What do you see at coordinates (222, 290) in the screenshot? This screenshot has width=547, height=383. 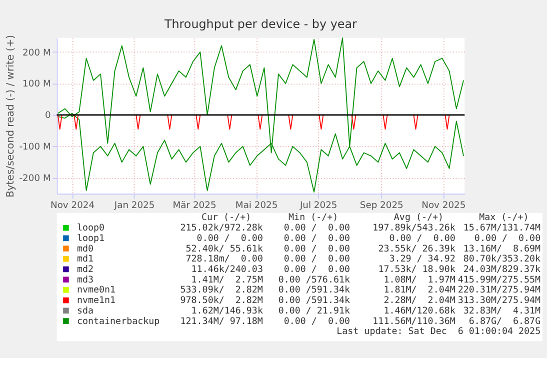 I see `text: 533.09k/ 2.82M` at bounding box center [222, 290].